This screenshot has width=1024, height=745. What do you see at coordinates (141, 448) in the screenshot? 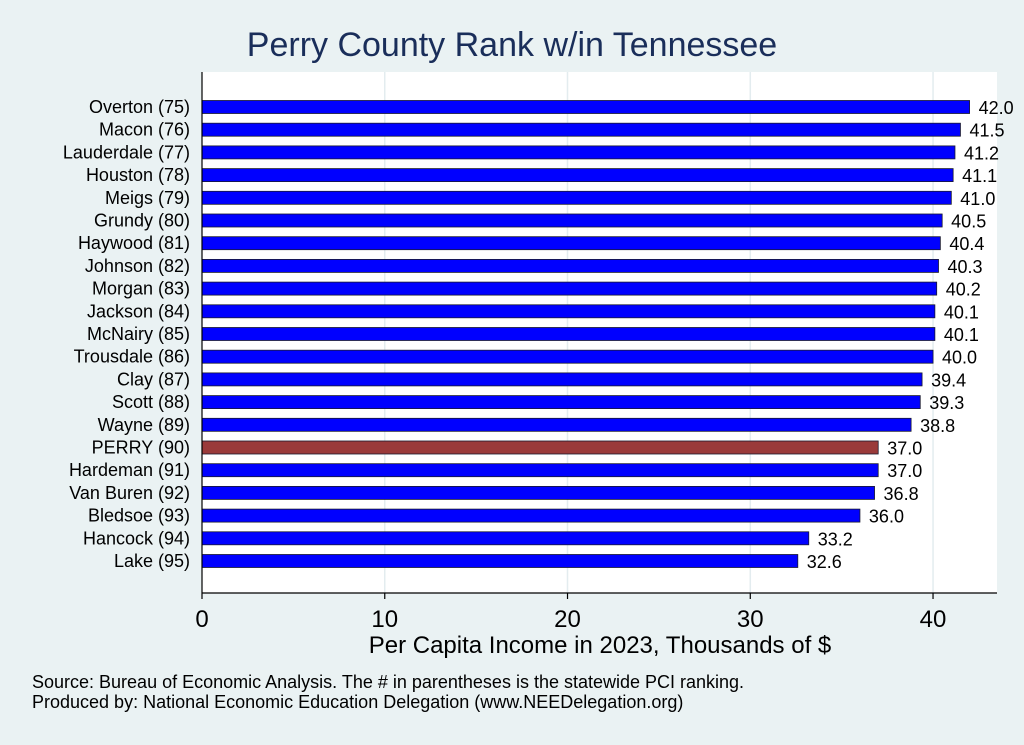
I see `category-label-15: PERRY (90)` at bounding box center [141, 448].